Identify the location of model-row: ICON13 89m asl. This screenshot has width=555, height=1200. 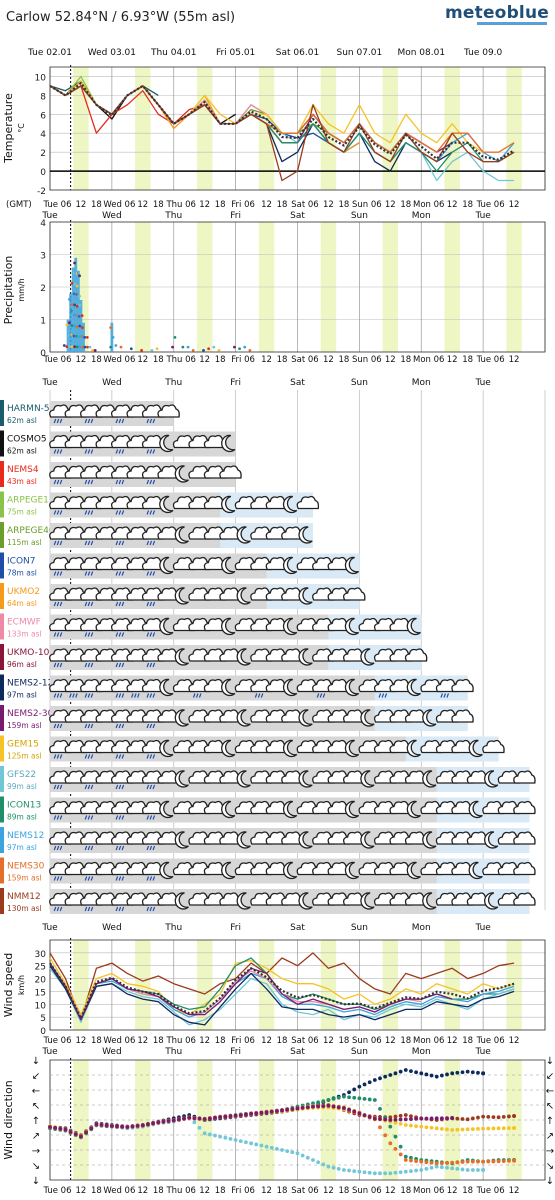
(268, 809).